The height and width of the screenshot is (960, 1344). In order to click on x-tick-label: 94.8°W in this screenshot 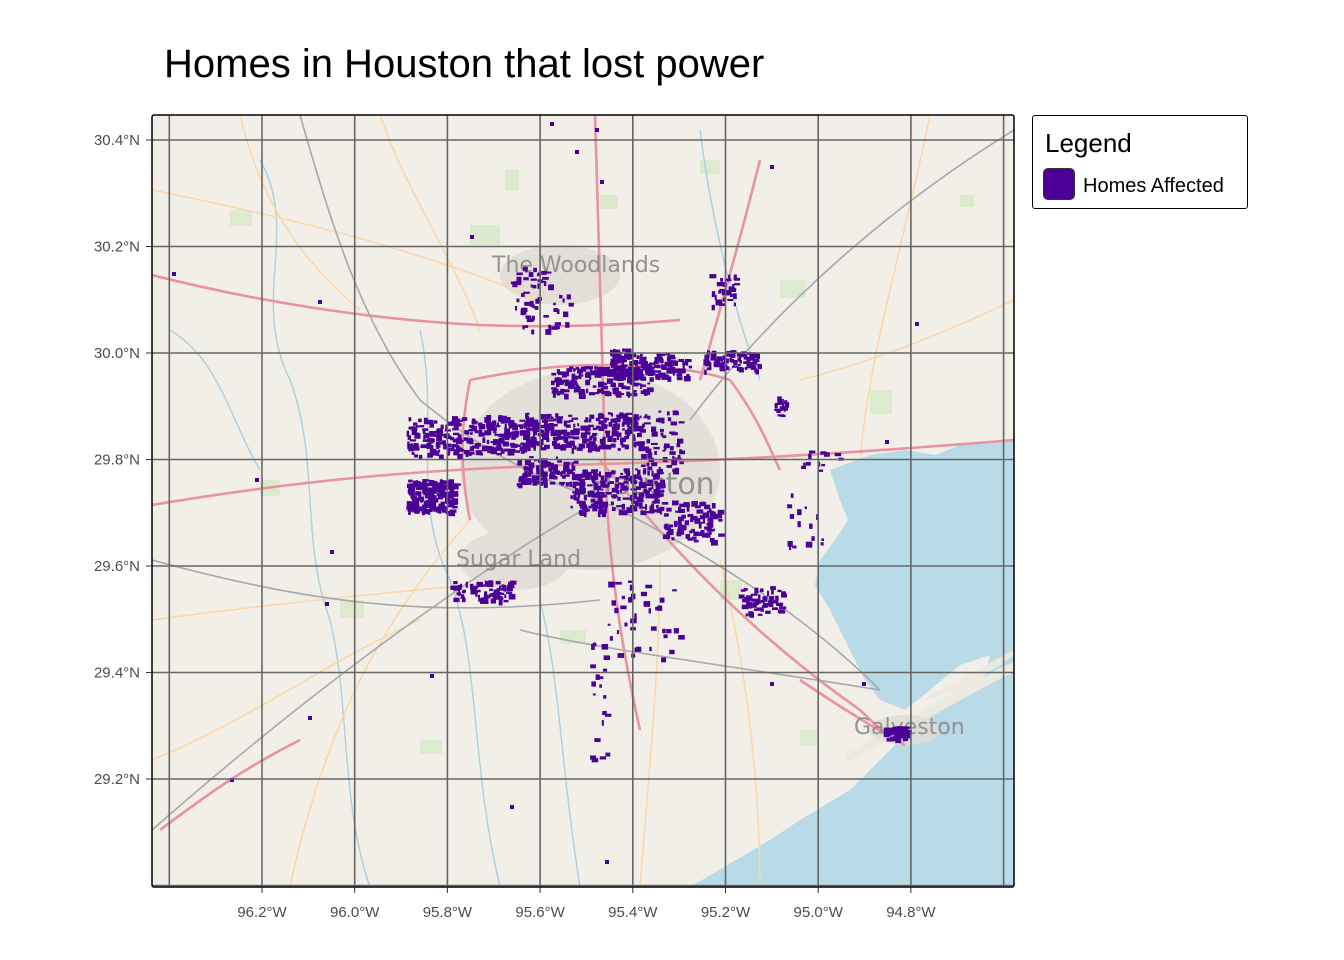, I will do `click(911, 912)`.